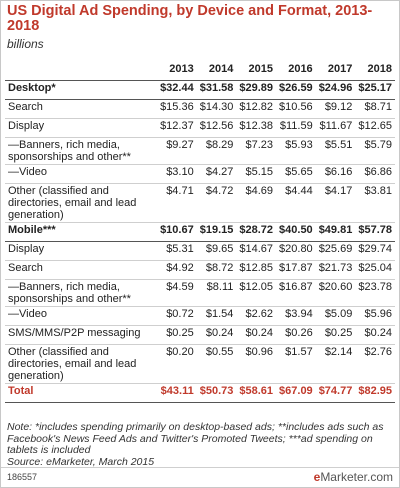 This screenshot has width=400, height=488. What do you see at coordinates (81, 70) in the screenshot?
I see `header-label-cell` at bounding box center [81, 70].